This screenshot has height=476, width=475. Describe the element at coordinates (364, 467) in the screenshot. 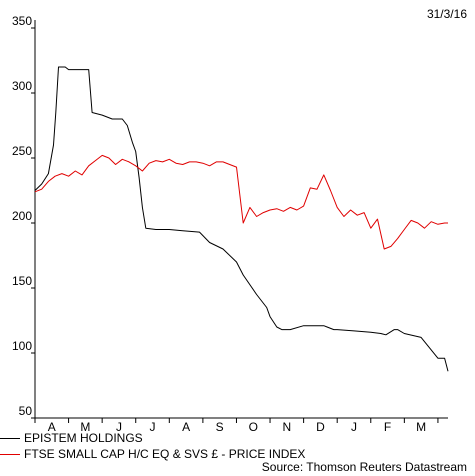

I see `source-label: Source: Thomson Reuters Datastream` at that location.